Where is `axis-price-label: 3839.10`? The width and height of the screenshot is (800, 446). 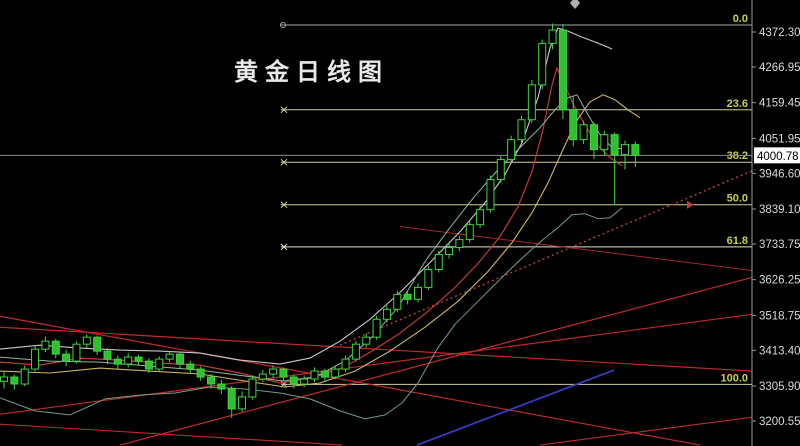
axis-price-label: 3839.10 is located at coordinates (779, 210).